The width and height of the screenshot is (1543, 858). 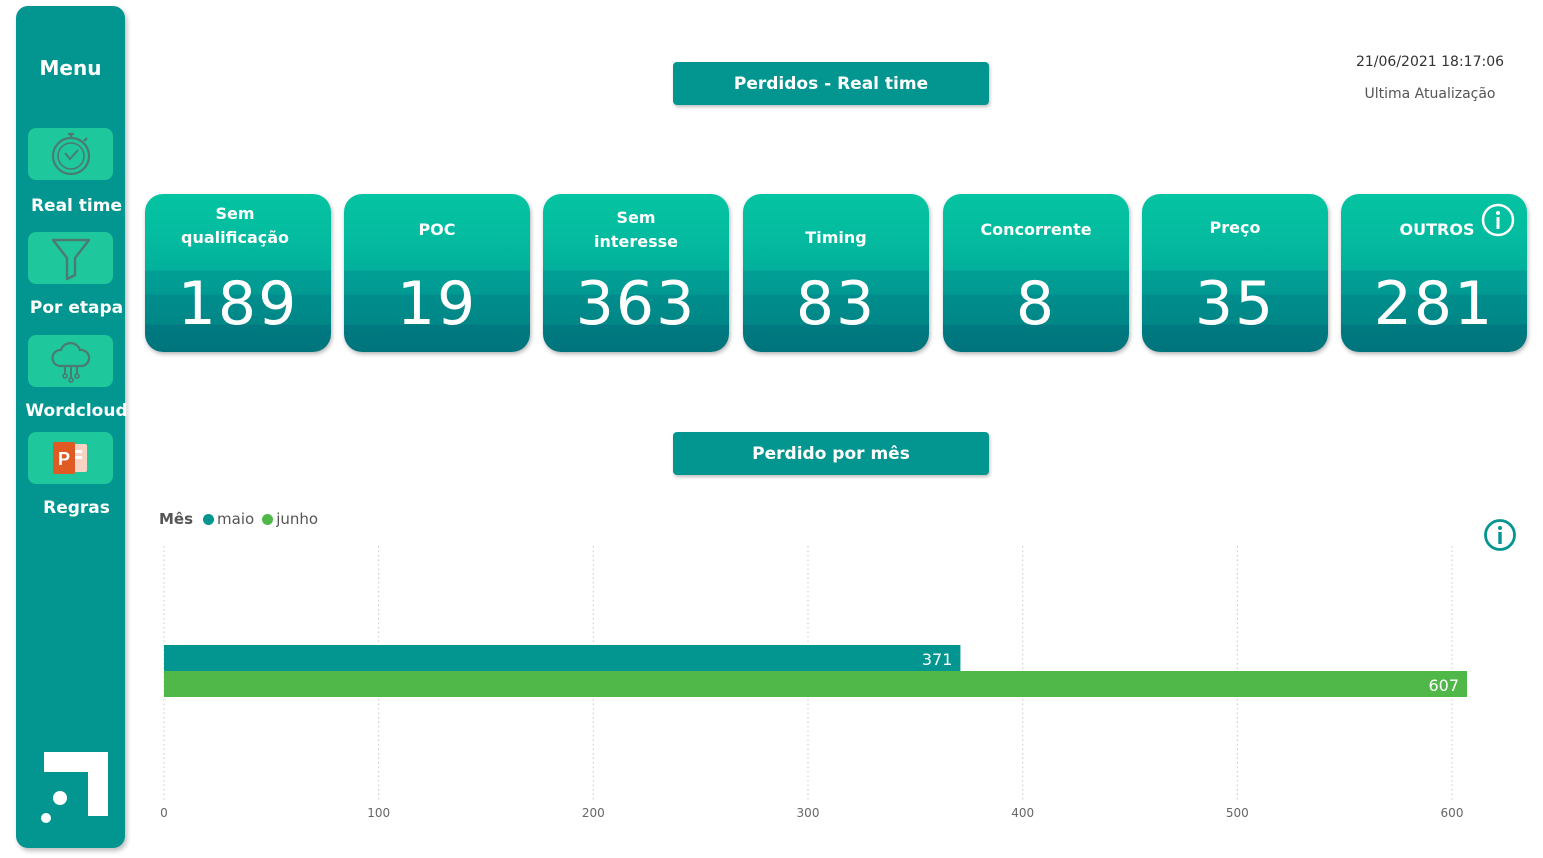 I want to click on legend-title: Mês, so click(x=176, y=519).